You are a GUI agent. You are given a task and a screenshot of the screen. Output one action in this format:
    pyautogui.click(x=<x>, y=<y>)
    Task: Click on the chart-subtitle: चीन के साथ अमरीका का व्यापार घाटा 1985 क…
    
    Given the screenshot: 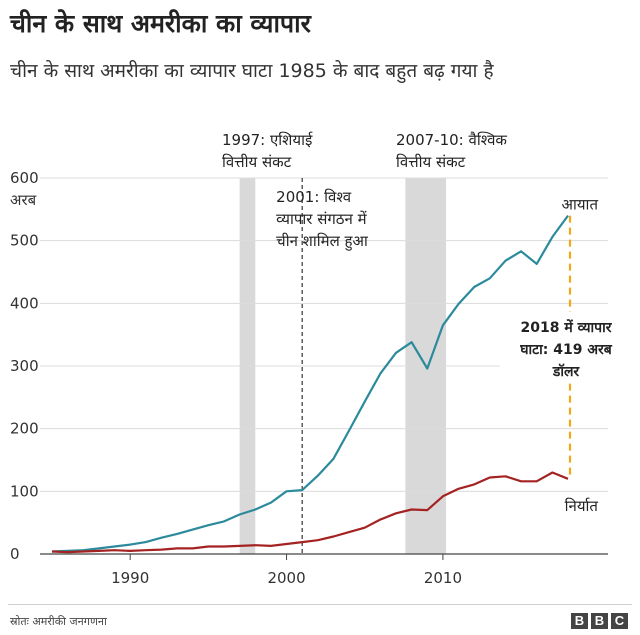 What is the action you would take?
    pyautogui.click(x=252, y=71)
    